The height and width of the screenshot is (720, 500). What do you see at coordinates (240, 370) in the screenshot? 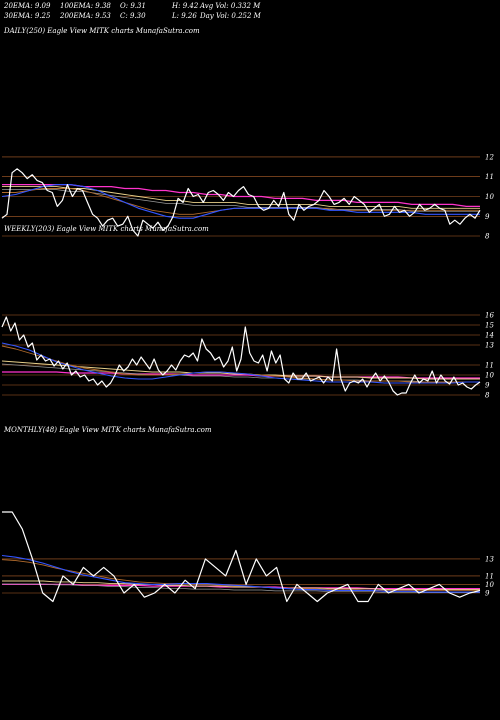
I see `weekly-100ema-line` at bounding box center [240, 370].